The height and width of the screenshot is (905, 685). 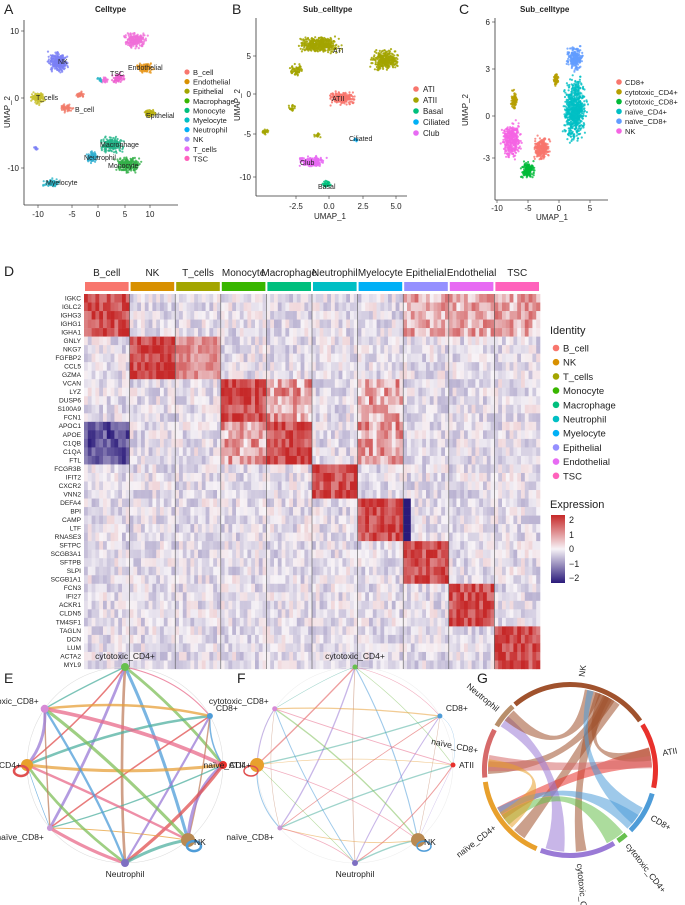 What do you see at coordinates (488, 116) in the screenshot?
I see `y-tick-label: 0` at bounding box center [488, 116].